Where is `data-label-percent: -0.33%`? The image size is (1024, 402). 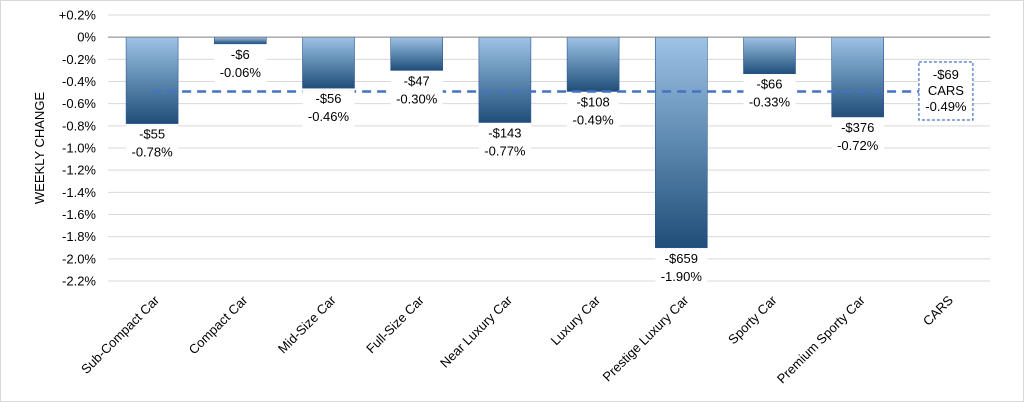
data-label-percent: -0.33% is located at coordinates (770, 102).